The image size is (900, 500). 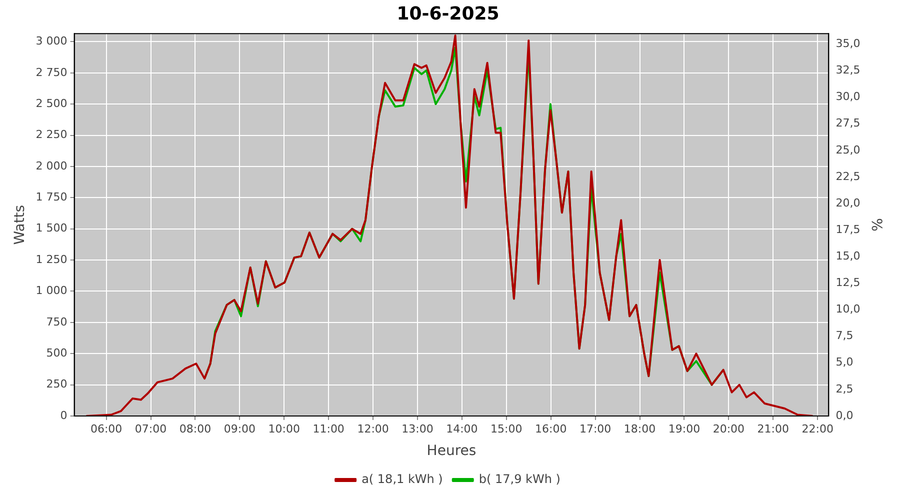 What do you see at coordinates (848, 43) in the screenshot?
I see `y2-tick-label: 35,0` at bounding box center [848, 43].